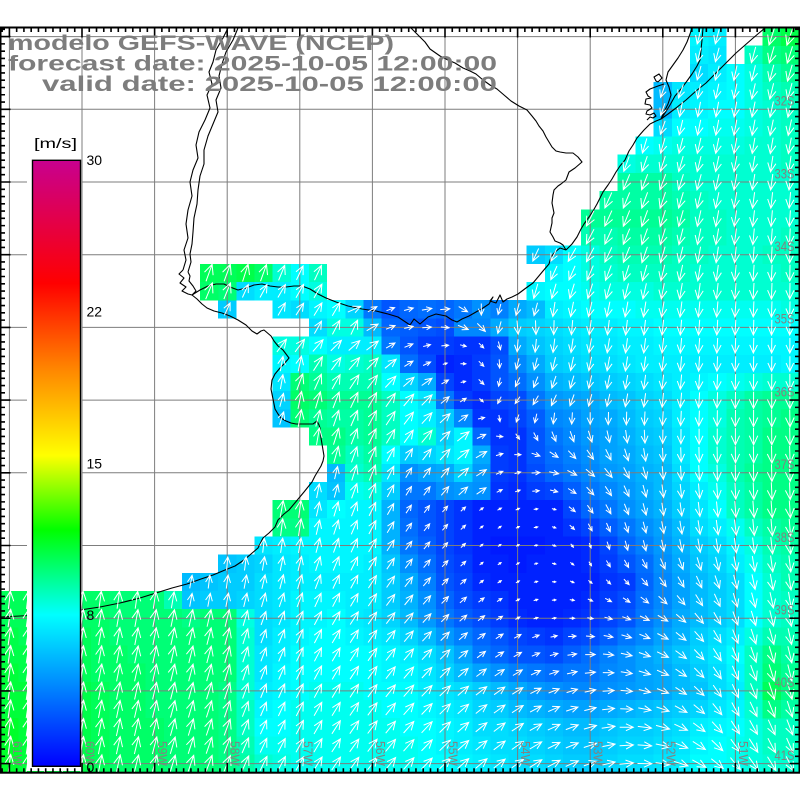 The image size is (800, 805). I want to click on svg-text: 34S, so click(785, 246).